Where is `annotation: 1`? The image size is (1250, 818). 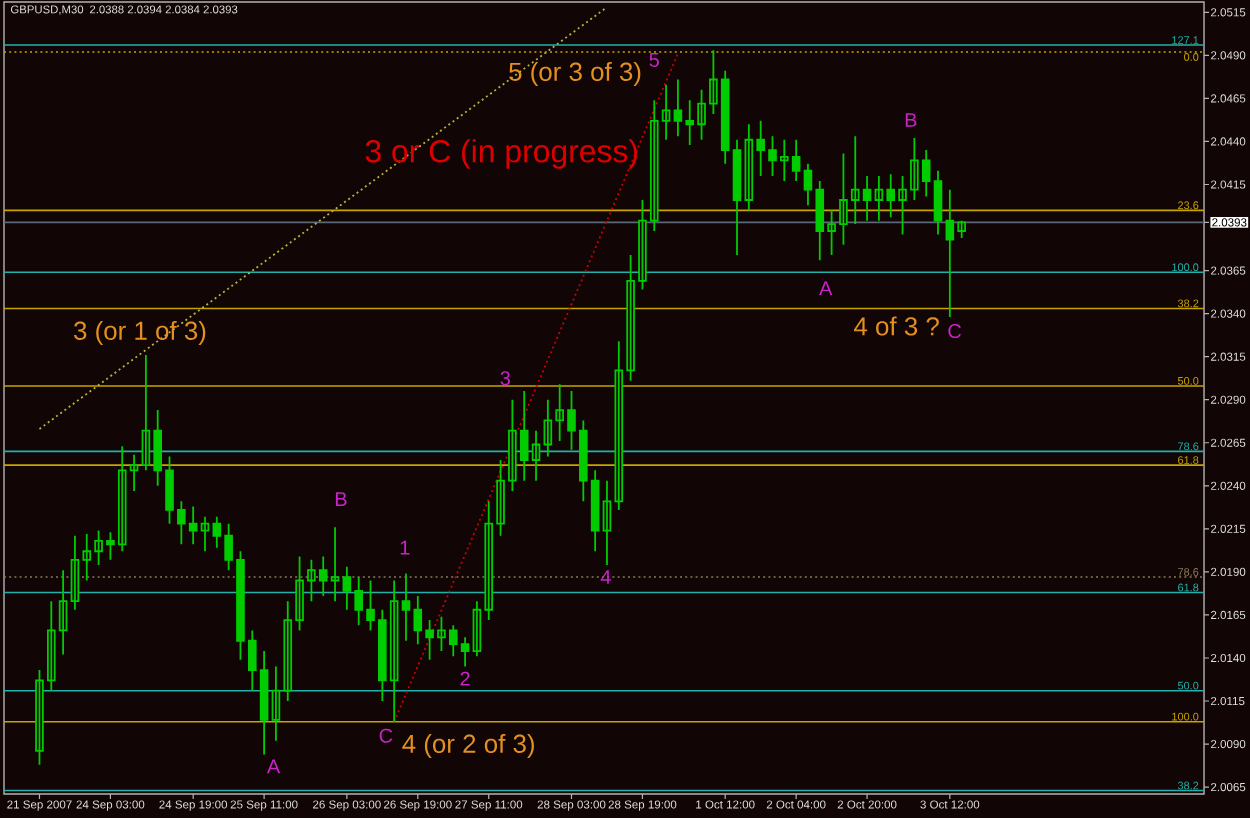
annotation: 1 is located at coordinates (405, 547).